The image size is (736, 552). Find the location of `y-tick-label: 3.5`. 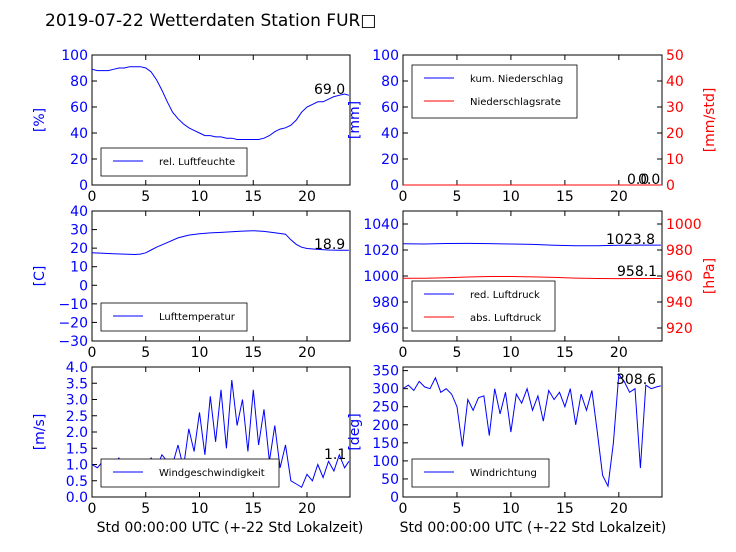

y-tick-label: 3.5 is located at coordinates (77, 384).